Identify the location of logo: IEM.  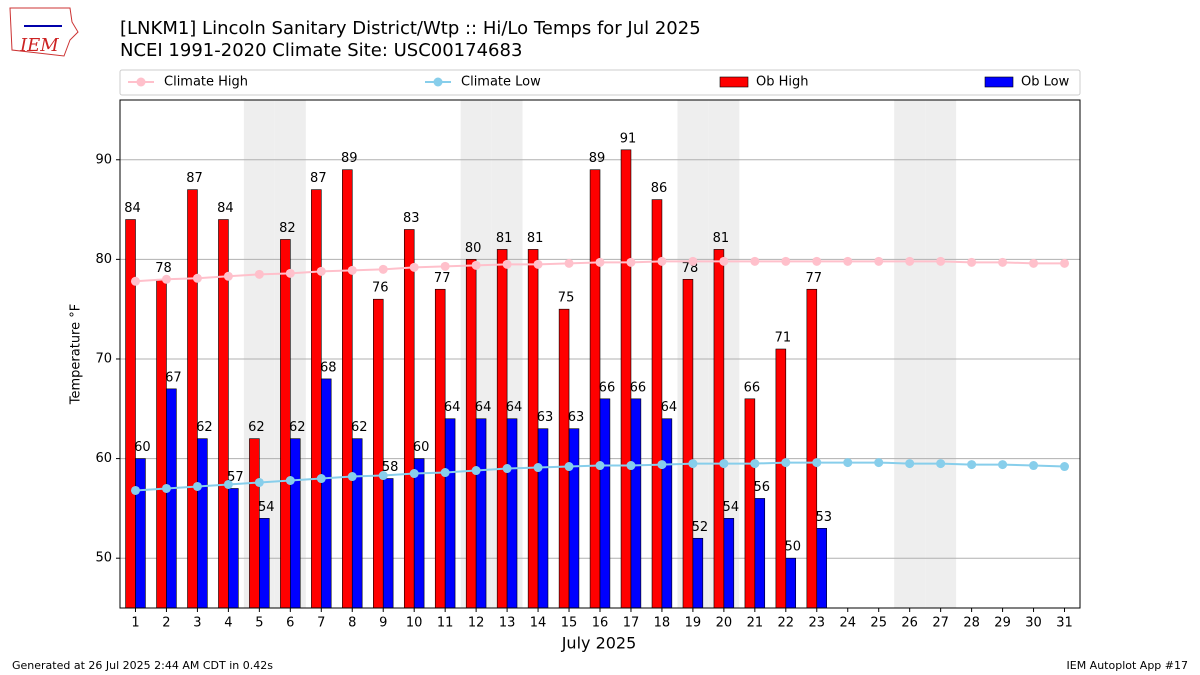
(44, 32).